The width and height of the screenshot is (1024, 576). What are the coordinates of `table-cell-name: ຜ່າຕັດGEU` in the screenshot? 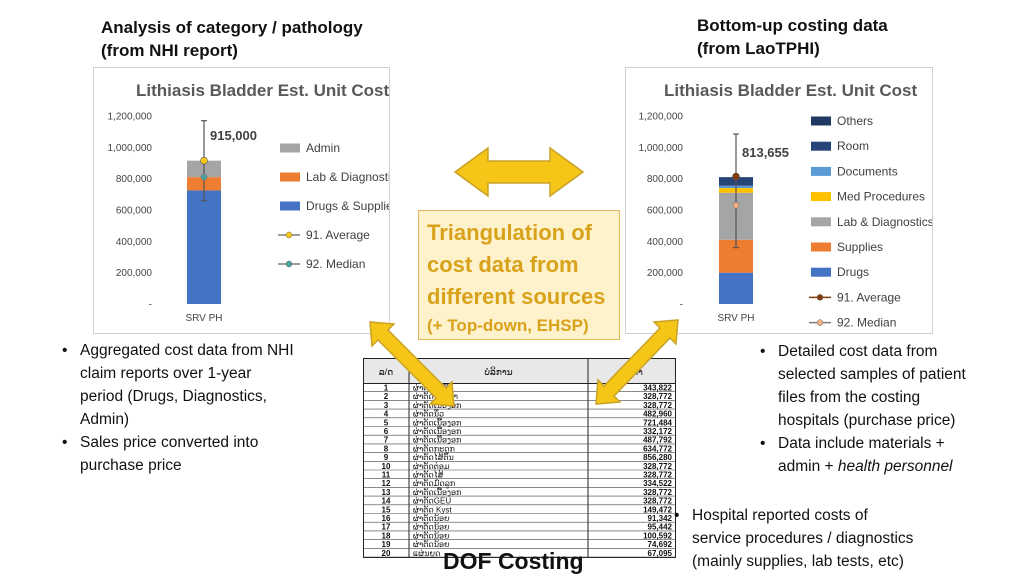 It's located at (432, 501).